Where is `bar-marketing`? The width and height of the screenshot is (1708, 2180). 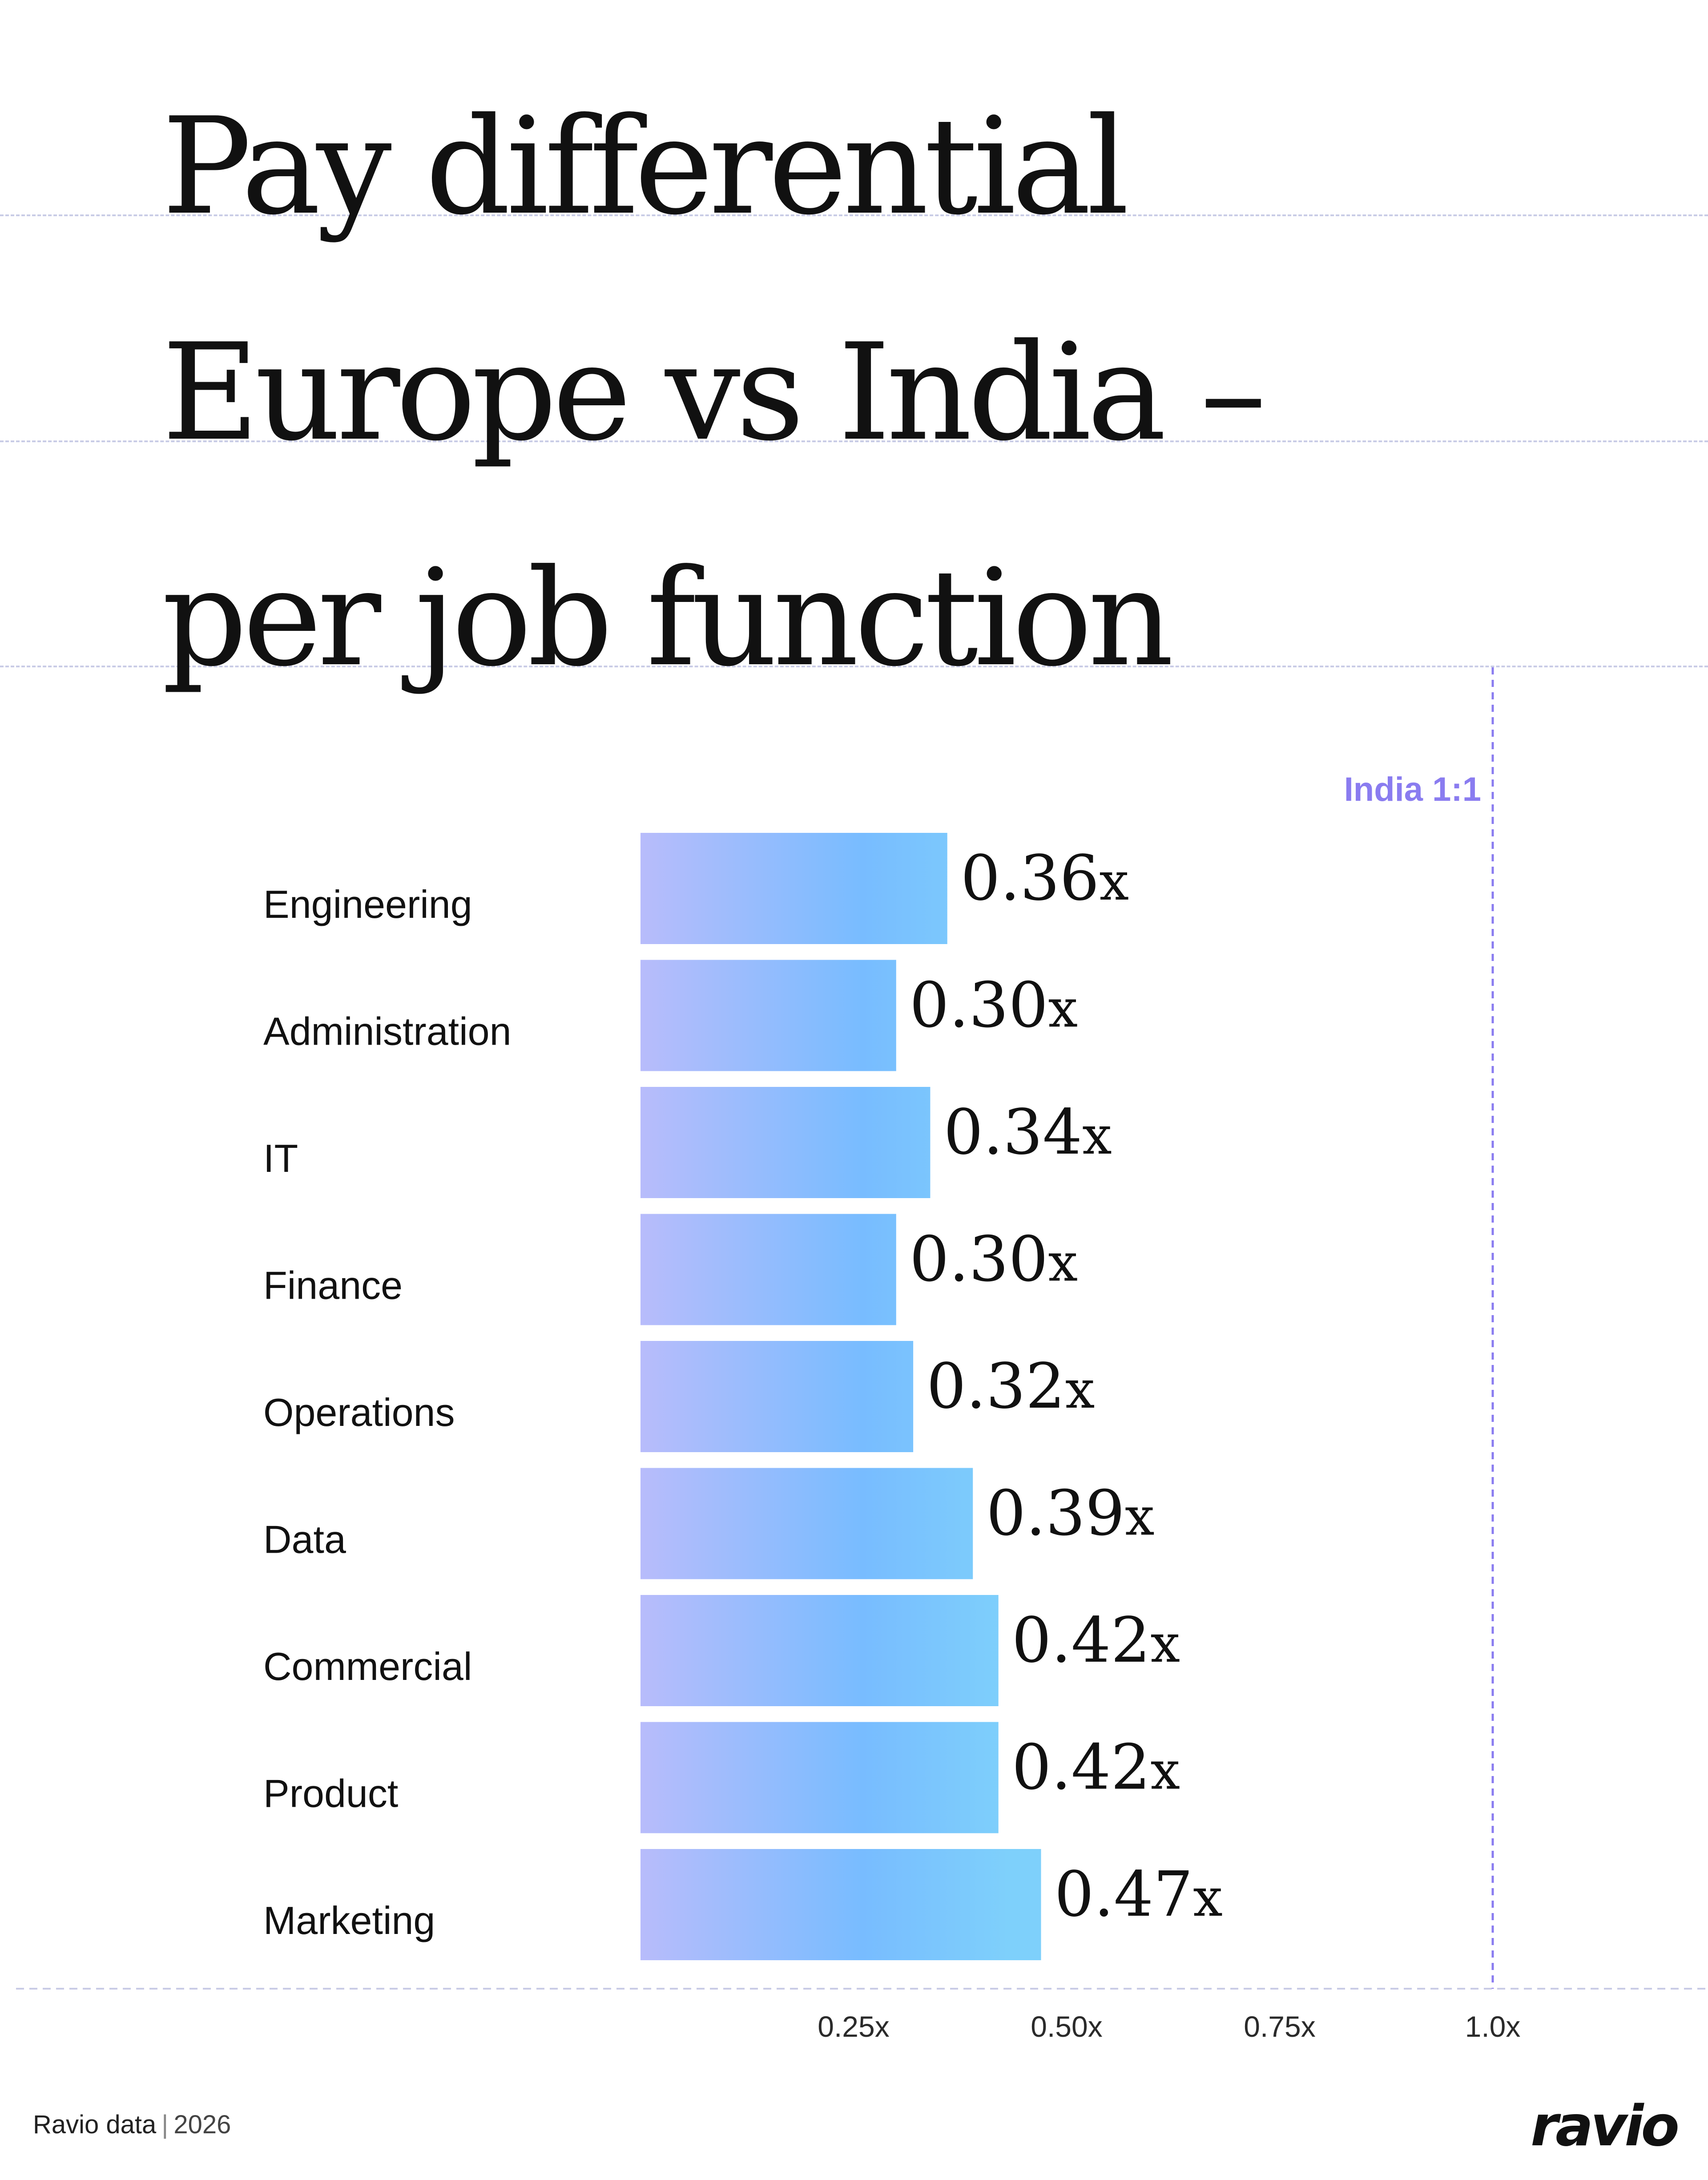 bar-marketing is located at coordinates (840, 1904).